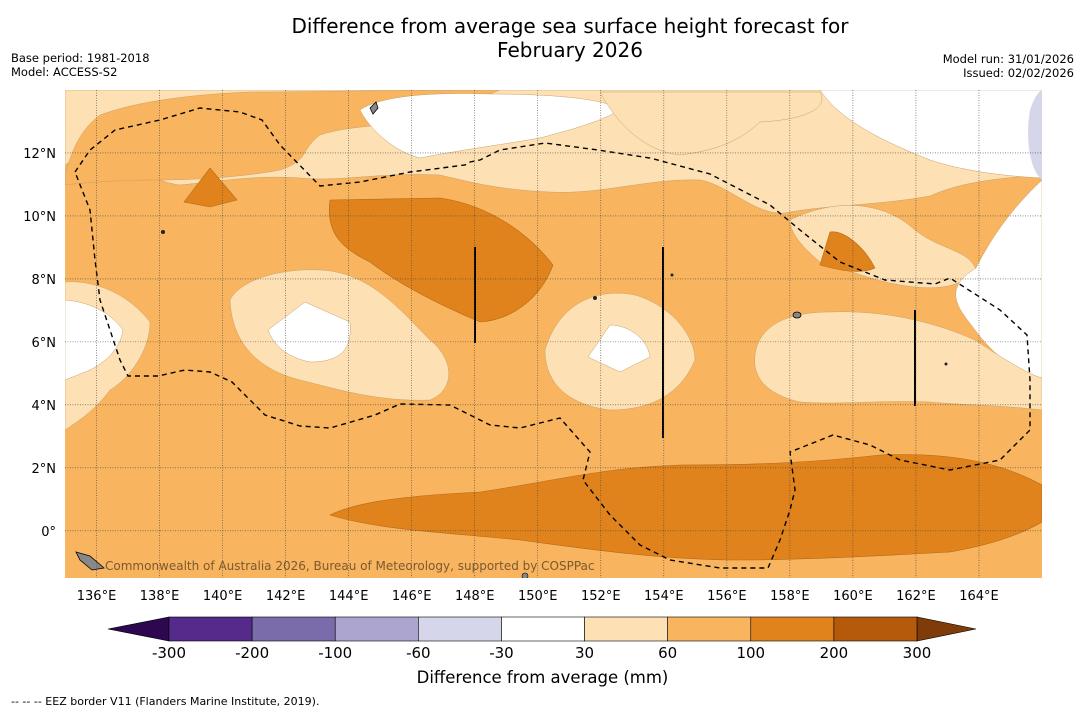  Describe the element at coordinates (138, 629) in the screenshot. I see `colorbar-underflow` at that location.